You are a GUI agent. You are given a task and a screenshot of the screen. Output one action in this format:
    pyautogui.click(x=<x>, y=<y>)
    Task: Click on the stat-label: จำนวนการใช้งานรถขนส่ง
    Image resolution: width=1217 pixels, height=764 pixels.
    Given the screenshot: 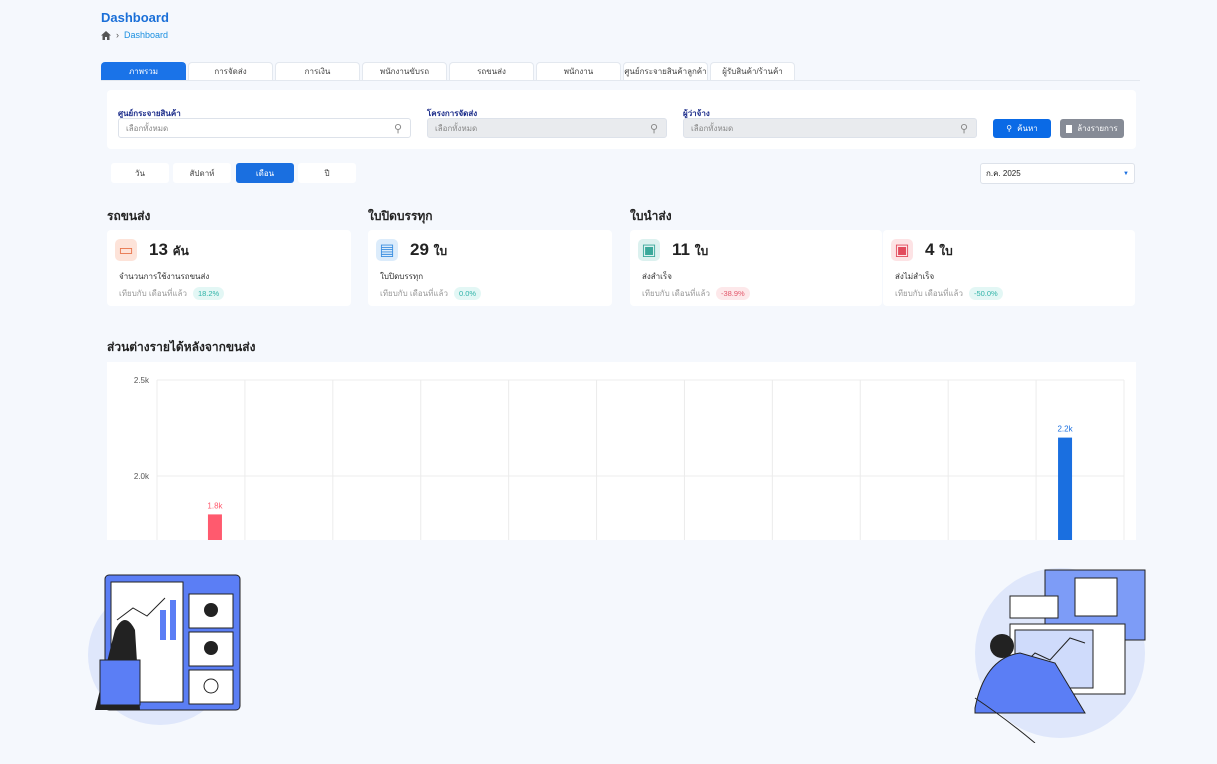 What is the action you would take?
    pyautogui.click(x=164, y=276)
    